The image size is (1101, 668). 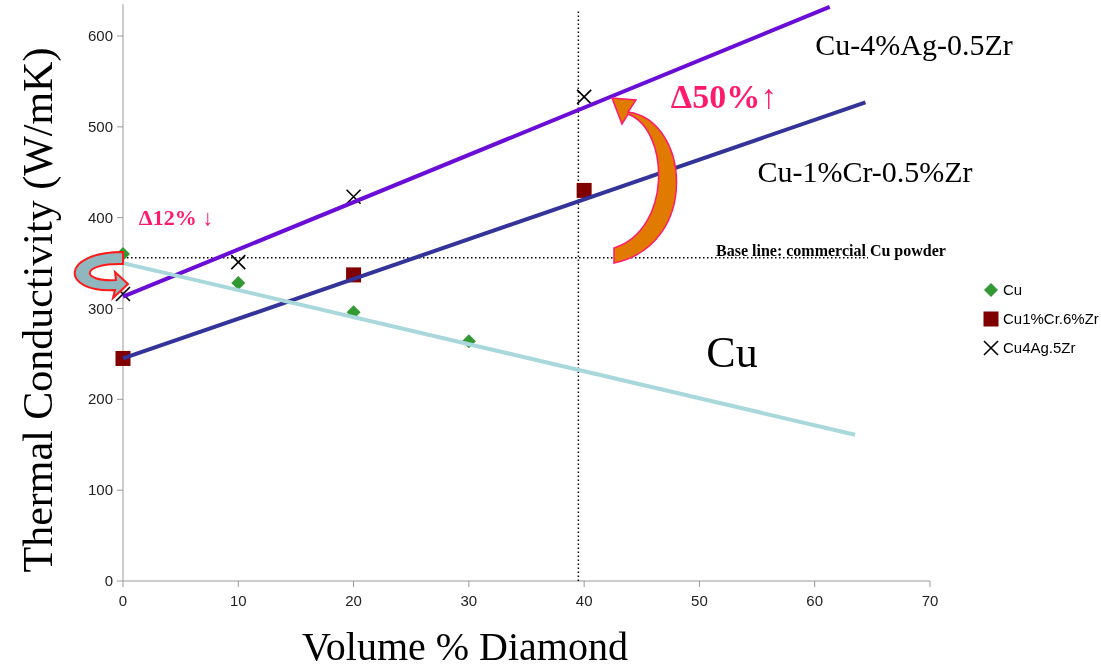 What do you see at coordinates (38, 310) in the screenshot?
I see `y-axis-title: Thermal Conductivity (W/mK)` at bounding box center [38, 310].